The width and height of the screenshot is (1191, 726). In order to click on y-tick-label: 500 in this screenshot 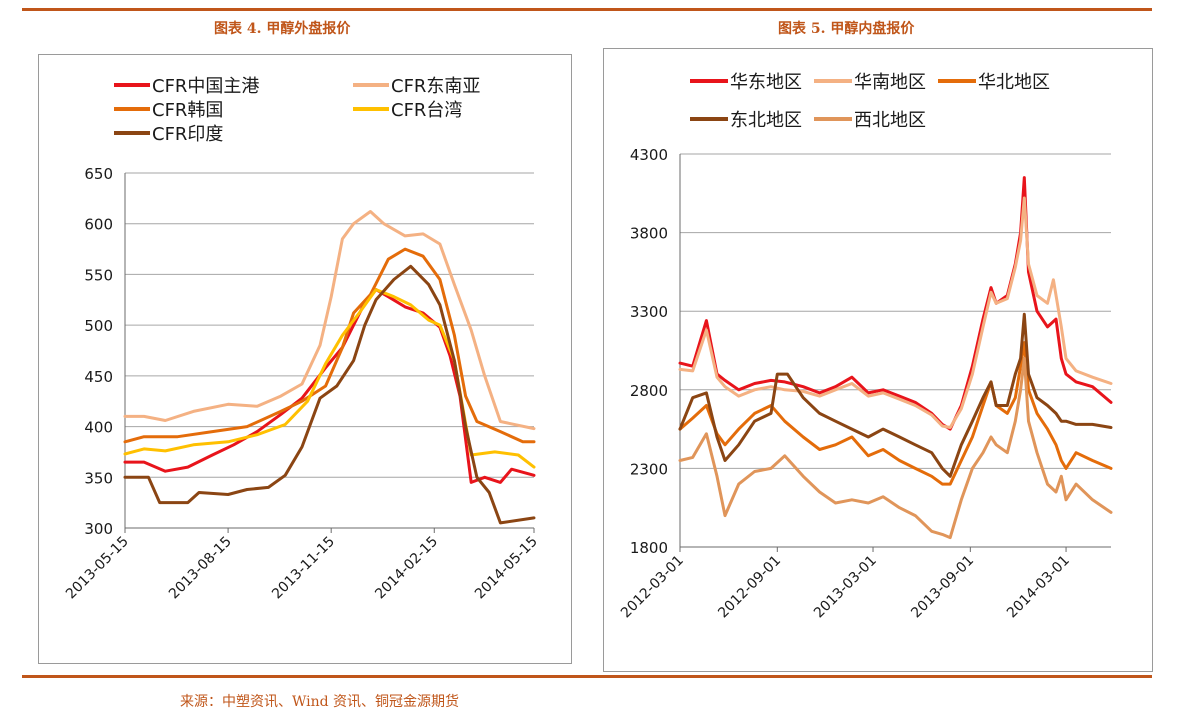, I will do `click(98, 326)`.